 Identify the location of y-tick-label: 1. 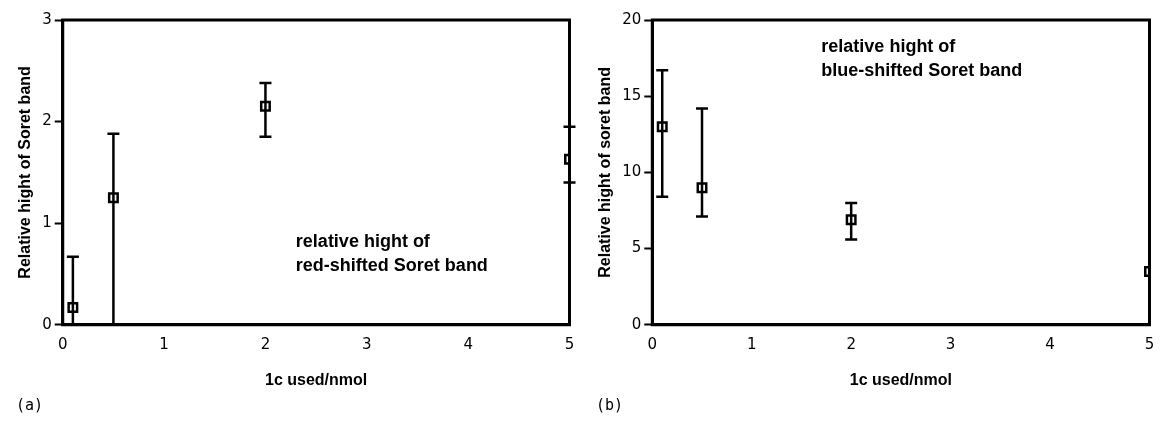
(47, 222).